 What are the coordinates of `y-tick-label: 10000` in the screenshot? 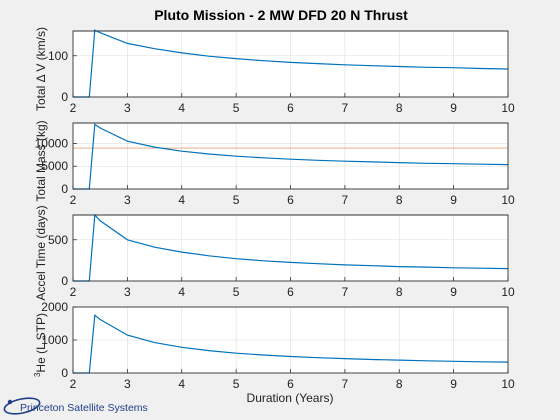 It's located at (52, 143).